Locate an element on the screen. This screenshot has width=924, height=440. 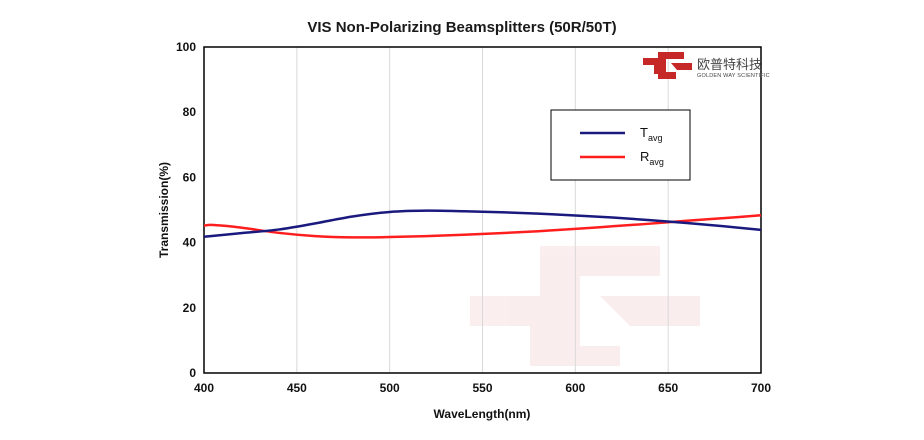
logo-name-en: GOLDEN WAY SCIENTIFIC is located at coordinates (733, 76).